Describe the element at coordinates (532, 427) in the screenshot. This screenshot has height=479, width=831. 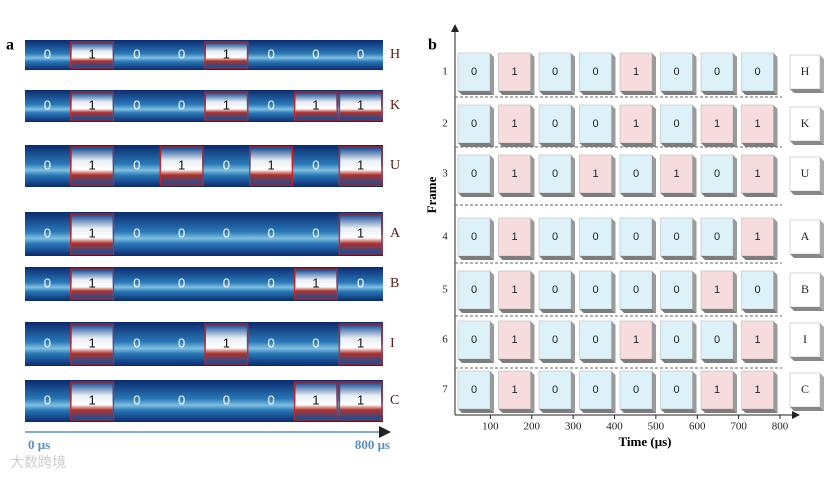
I see `x-tick-label: 200` at that location.